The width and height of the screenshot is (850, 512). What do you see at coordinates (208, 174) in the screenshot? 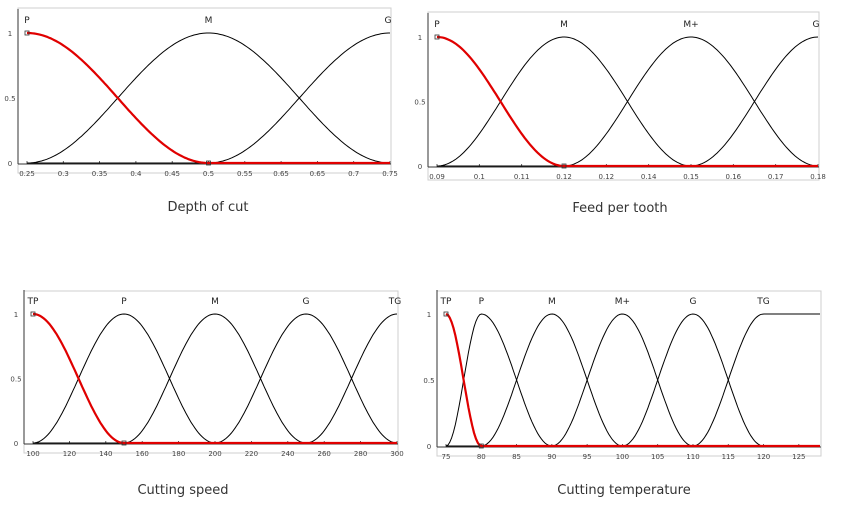
I see `x-tick-label: 0.5` at bounding box center [208, 174].